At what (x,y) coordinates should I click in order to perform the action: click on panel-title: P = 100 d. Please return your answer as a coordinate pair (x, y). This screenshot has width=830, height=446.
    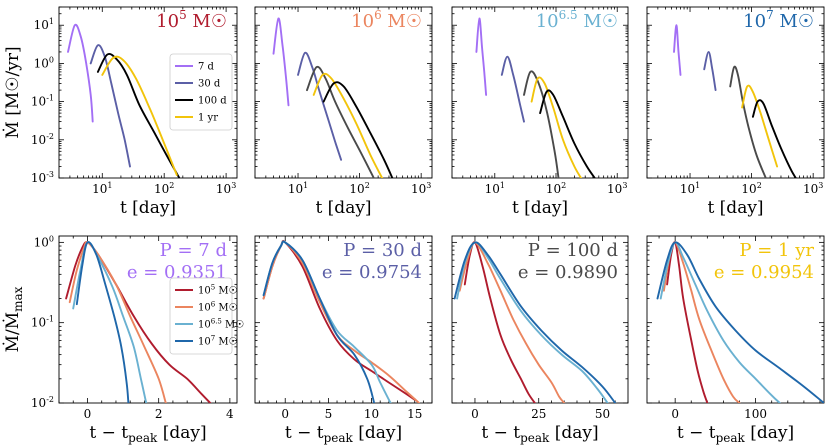
    Looking at the image, I should click on (573, 250).